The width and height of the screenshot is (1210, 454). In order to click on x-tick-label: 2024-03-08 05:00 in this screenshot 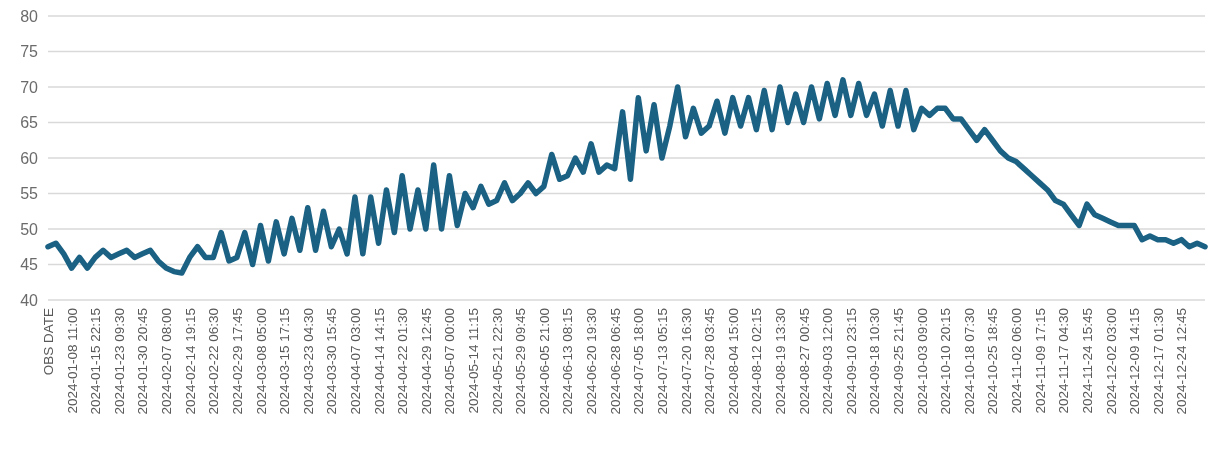, I will do `click(261, 361)`.